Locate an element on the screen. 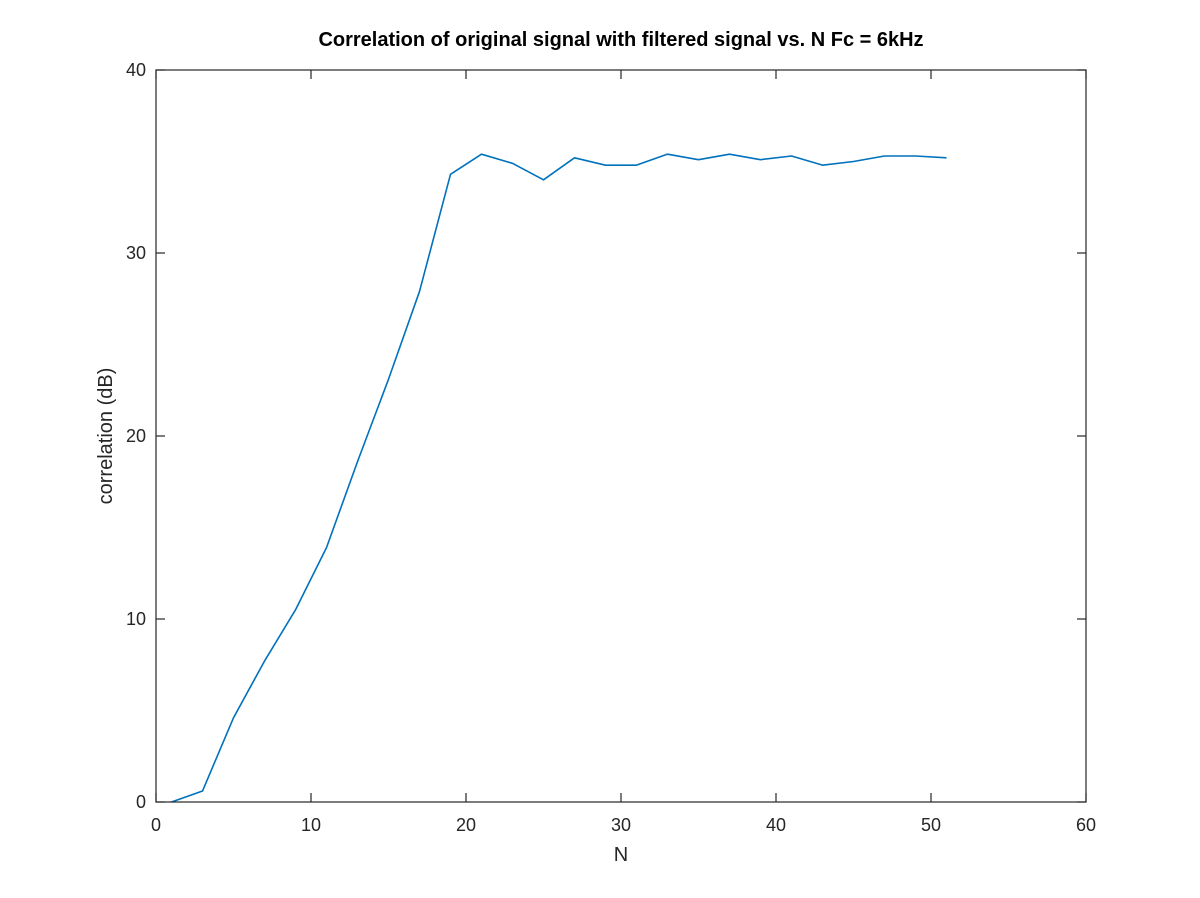 The height and width of the screenshot is (898, 1200). x-tick-label: 20 is located at coordinates (466, 825).